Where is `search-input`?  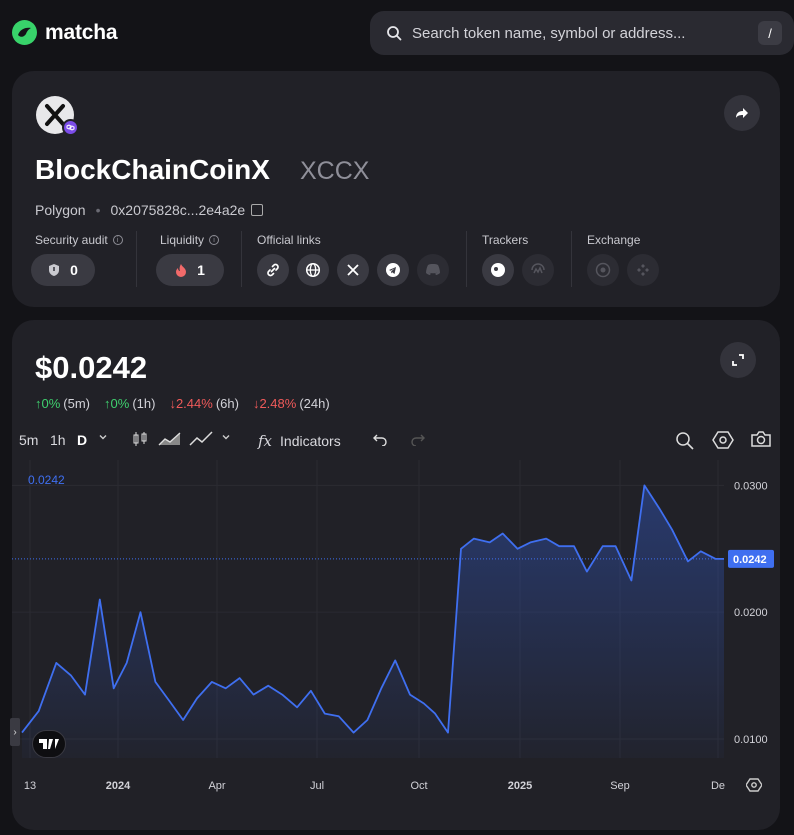 search-input is located at coordinates (577, 33).